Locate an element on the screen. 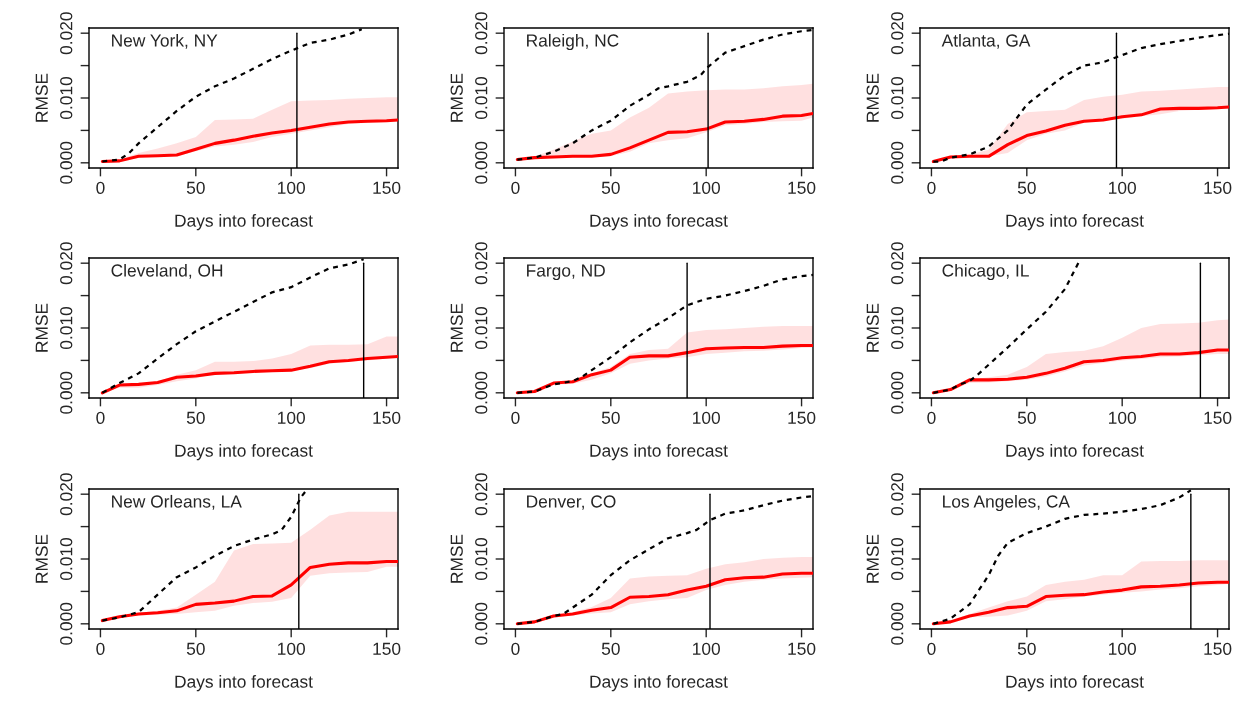 This screenshot has height=705, width=1234. chart-title: Raleigh, NC is located at coordinates (573, 42).